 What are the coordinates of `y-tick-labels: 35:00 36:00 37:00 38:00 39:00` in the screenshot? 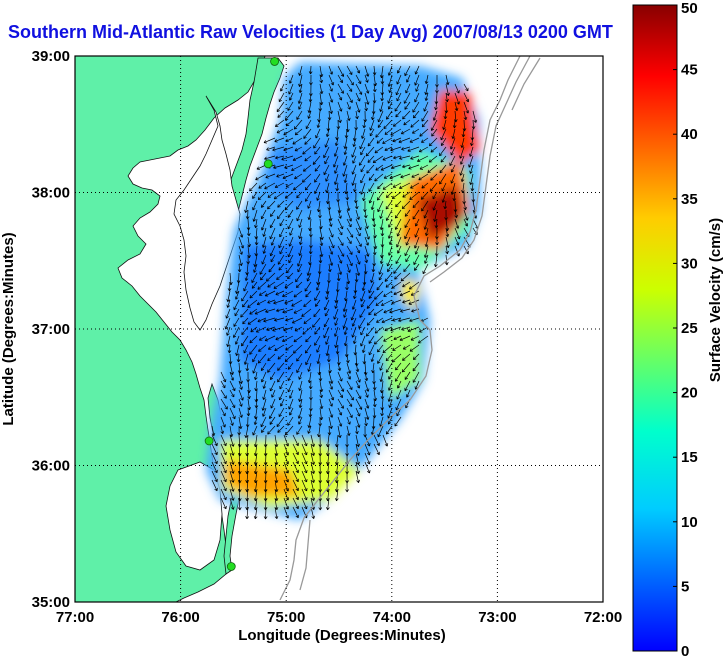 It's located at (51, 329).